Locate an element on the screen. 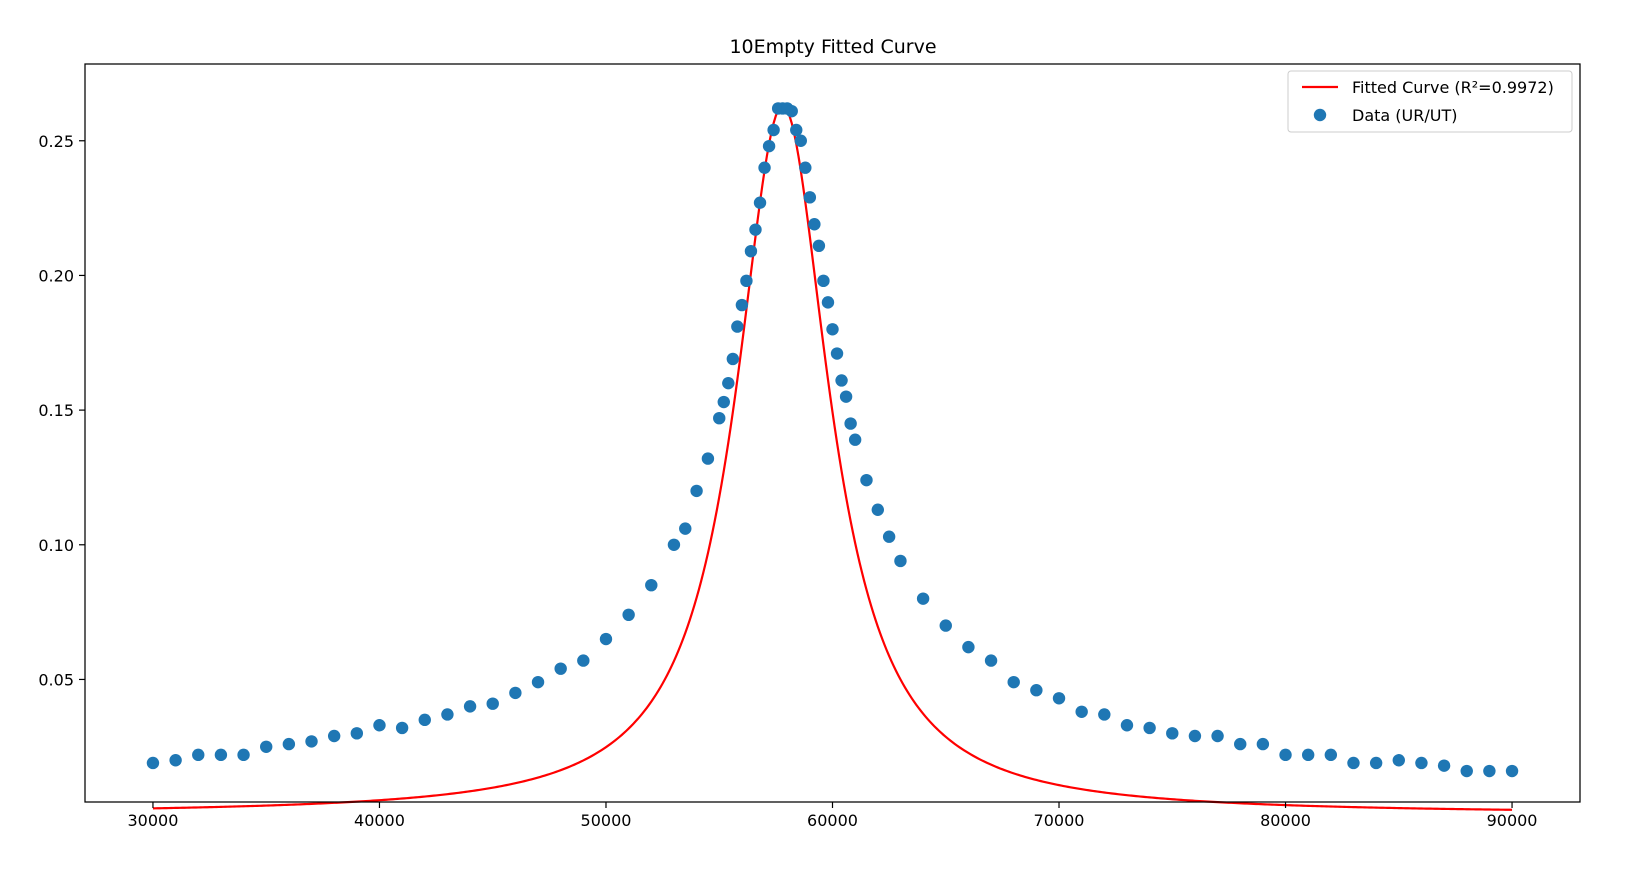 Image resolution: width=1631 pixels, height=875 pixels. legend-data-marker is located at coordinates (1320, 115).